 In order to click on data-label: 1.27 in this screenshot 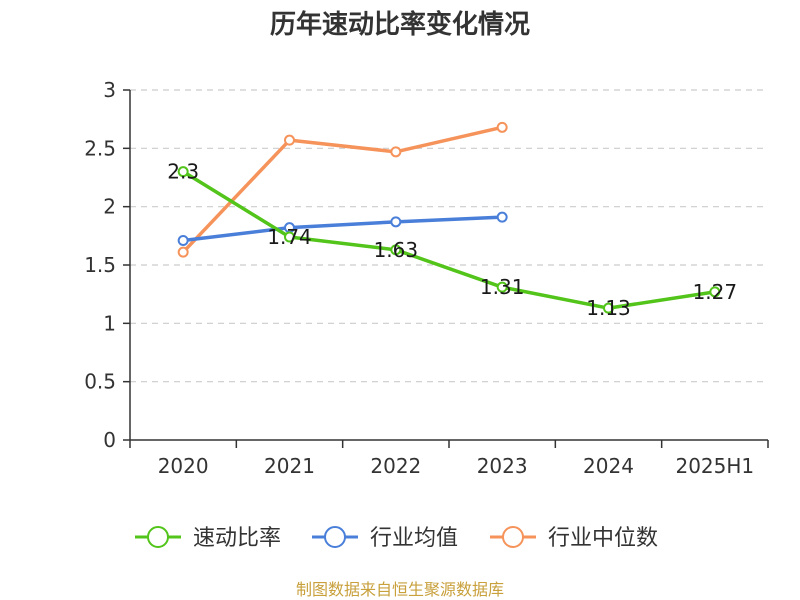, I will do `click(715, 292)`.